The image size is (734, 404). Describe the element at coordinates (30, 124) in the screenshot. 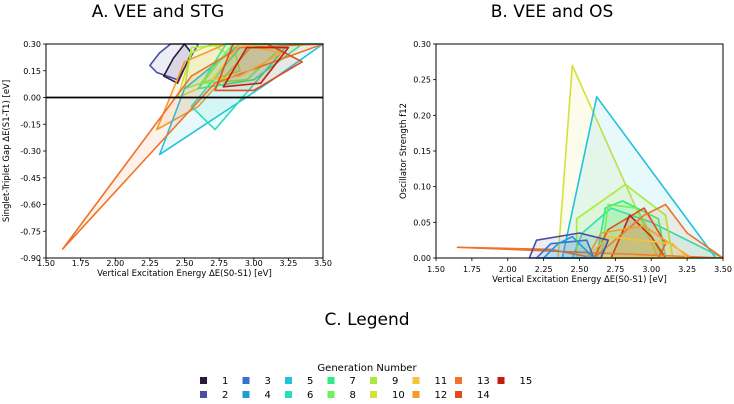

I see `y-tick-label: -0.15` at that location.